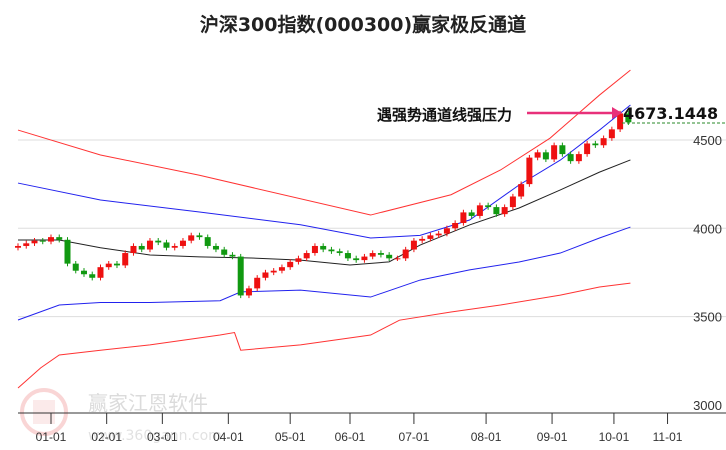 This screenshot has height=450, width=726. Describe the element at coordinates (444, 115) in the screenshot. I see `annotation-label: 遇强势通道线强压力` at that location.